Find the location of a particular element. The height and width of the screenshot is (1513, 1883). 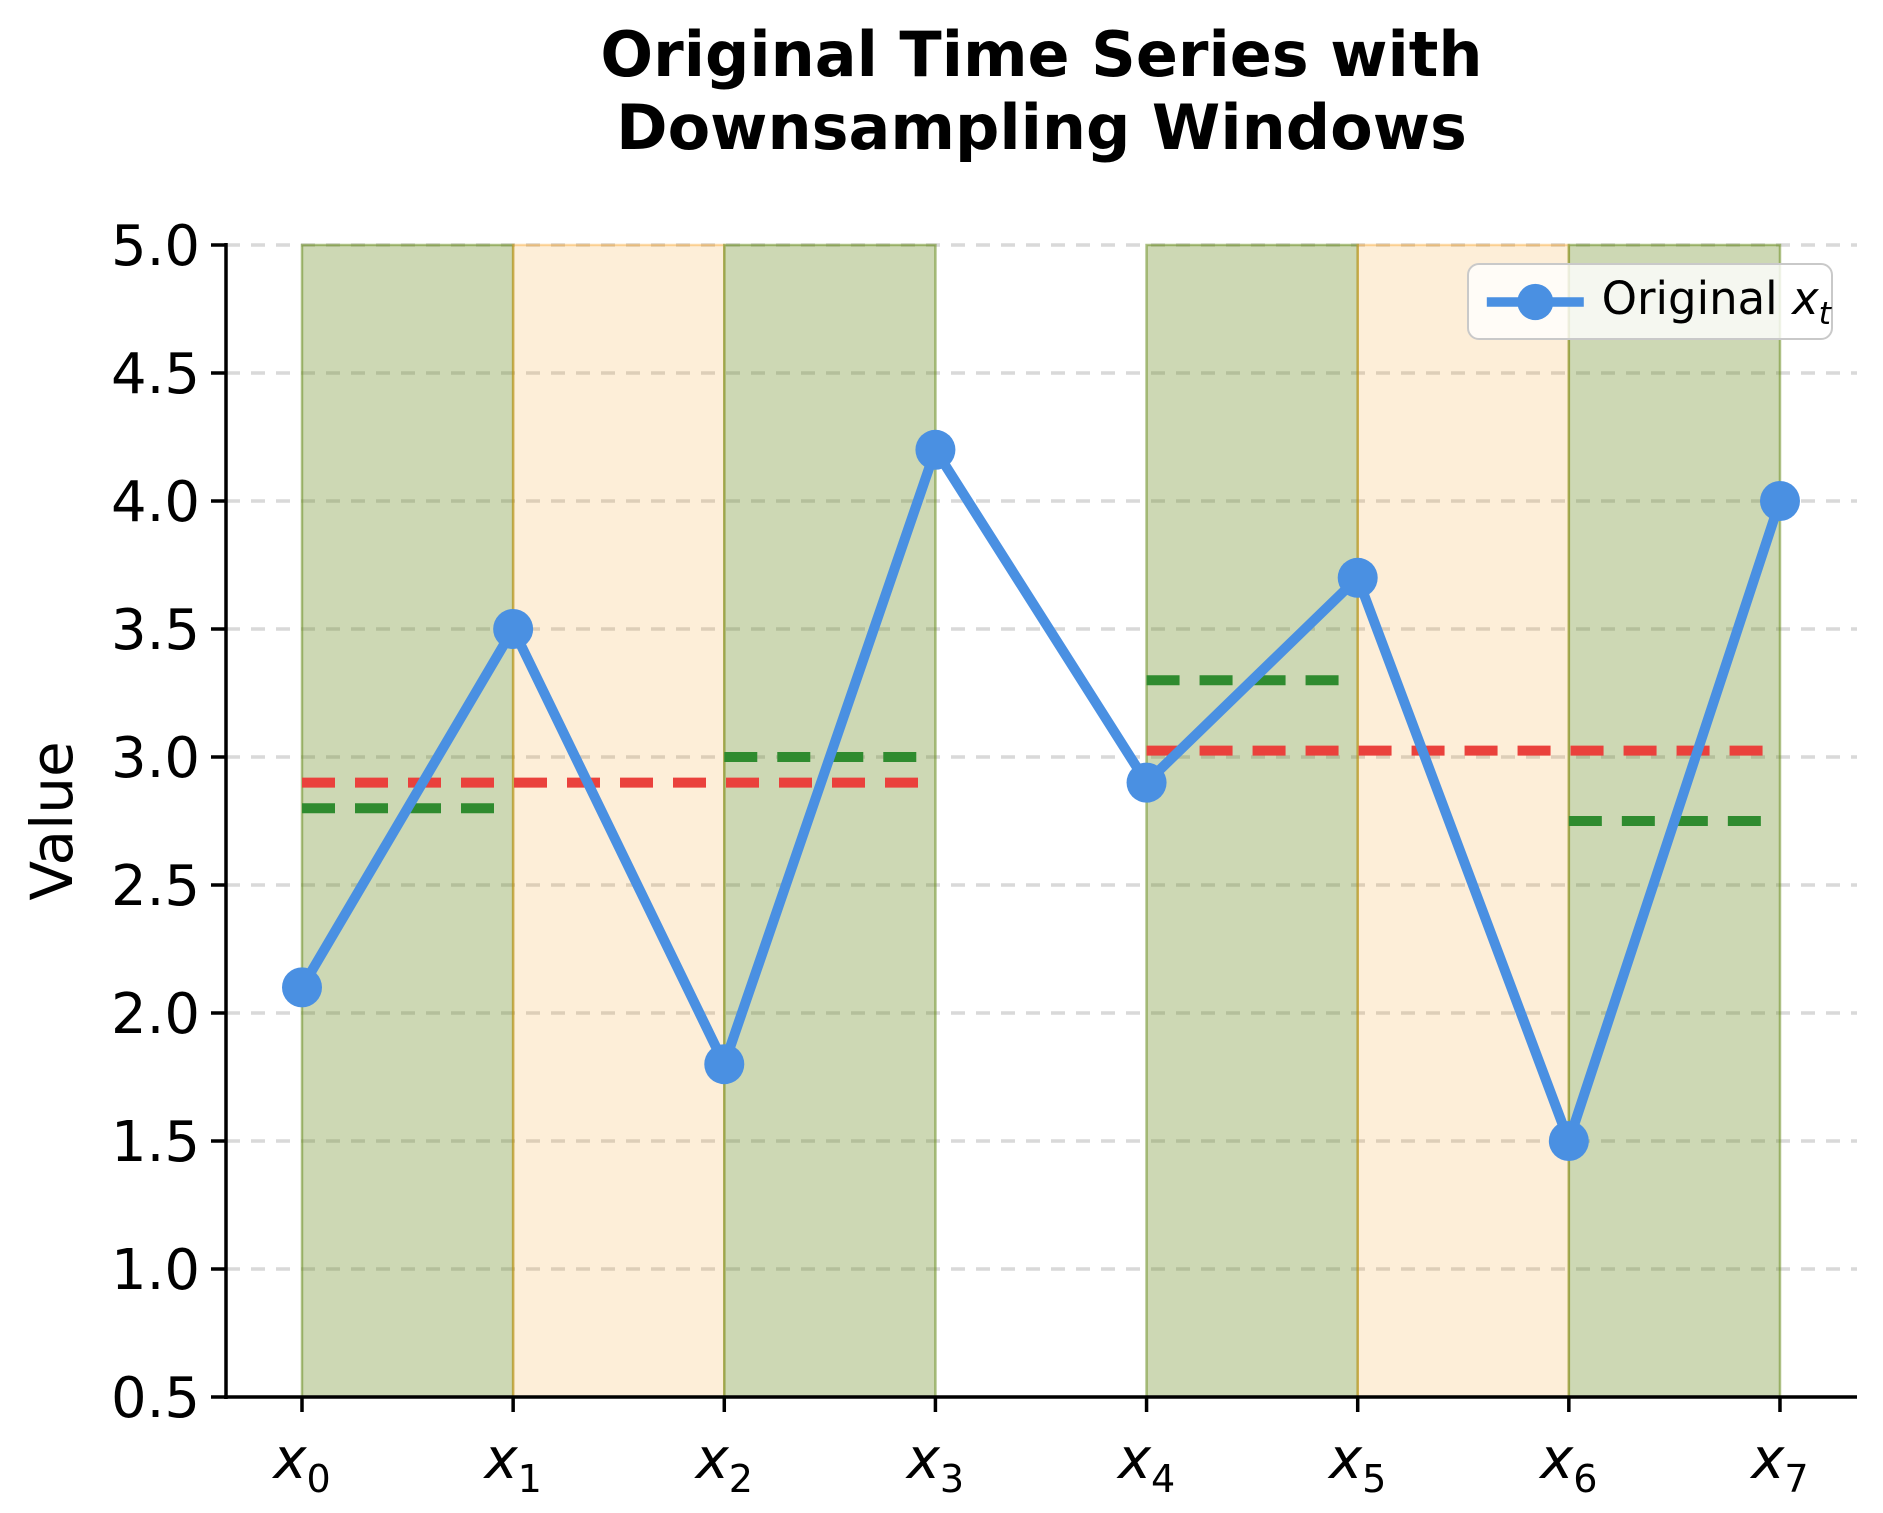

x-tick-label: x3 is located at coordinates (934, 1464).